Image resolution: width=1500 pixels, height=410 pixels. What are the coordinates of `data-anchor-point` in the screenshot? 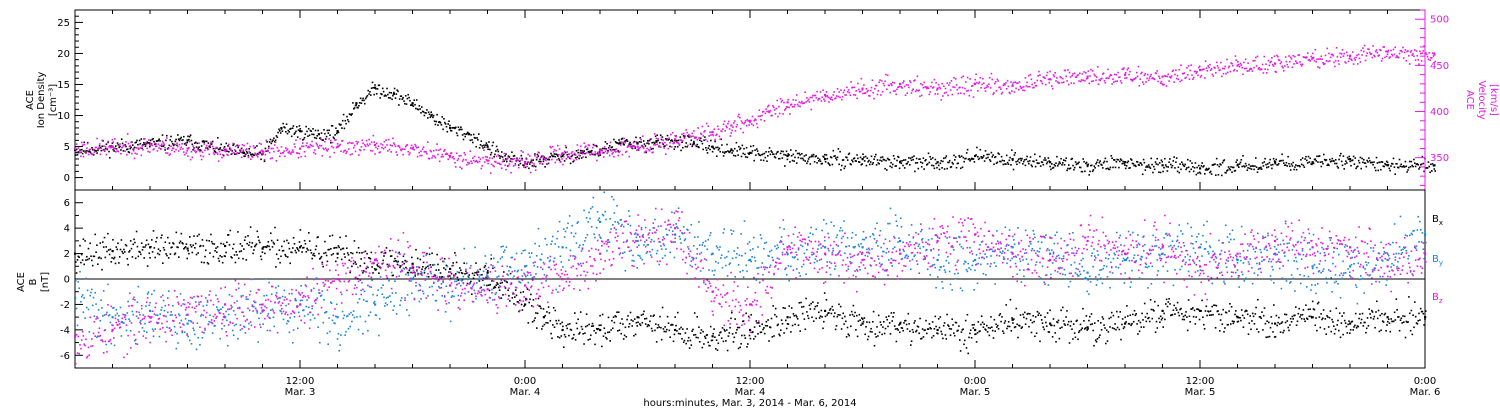 It's located at (450, 268).